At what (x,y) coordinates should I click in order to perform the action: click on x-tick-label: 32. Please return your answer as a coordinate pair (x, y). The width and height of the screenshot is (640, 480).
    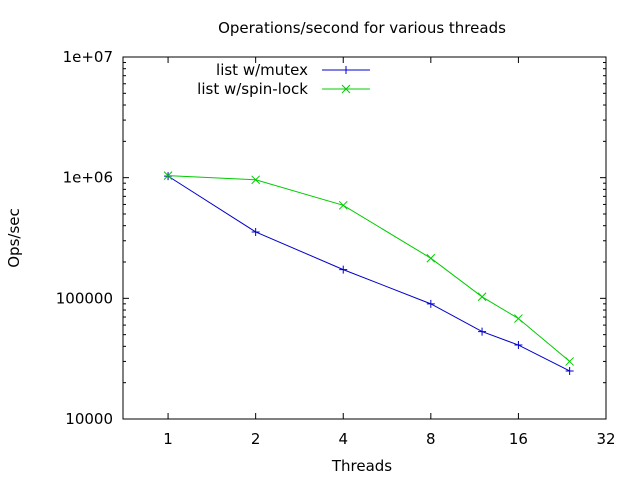
    Looking at the image, I should click on (605, 439).